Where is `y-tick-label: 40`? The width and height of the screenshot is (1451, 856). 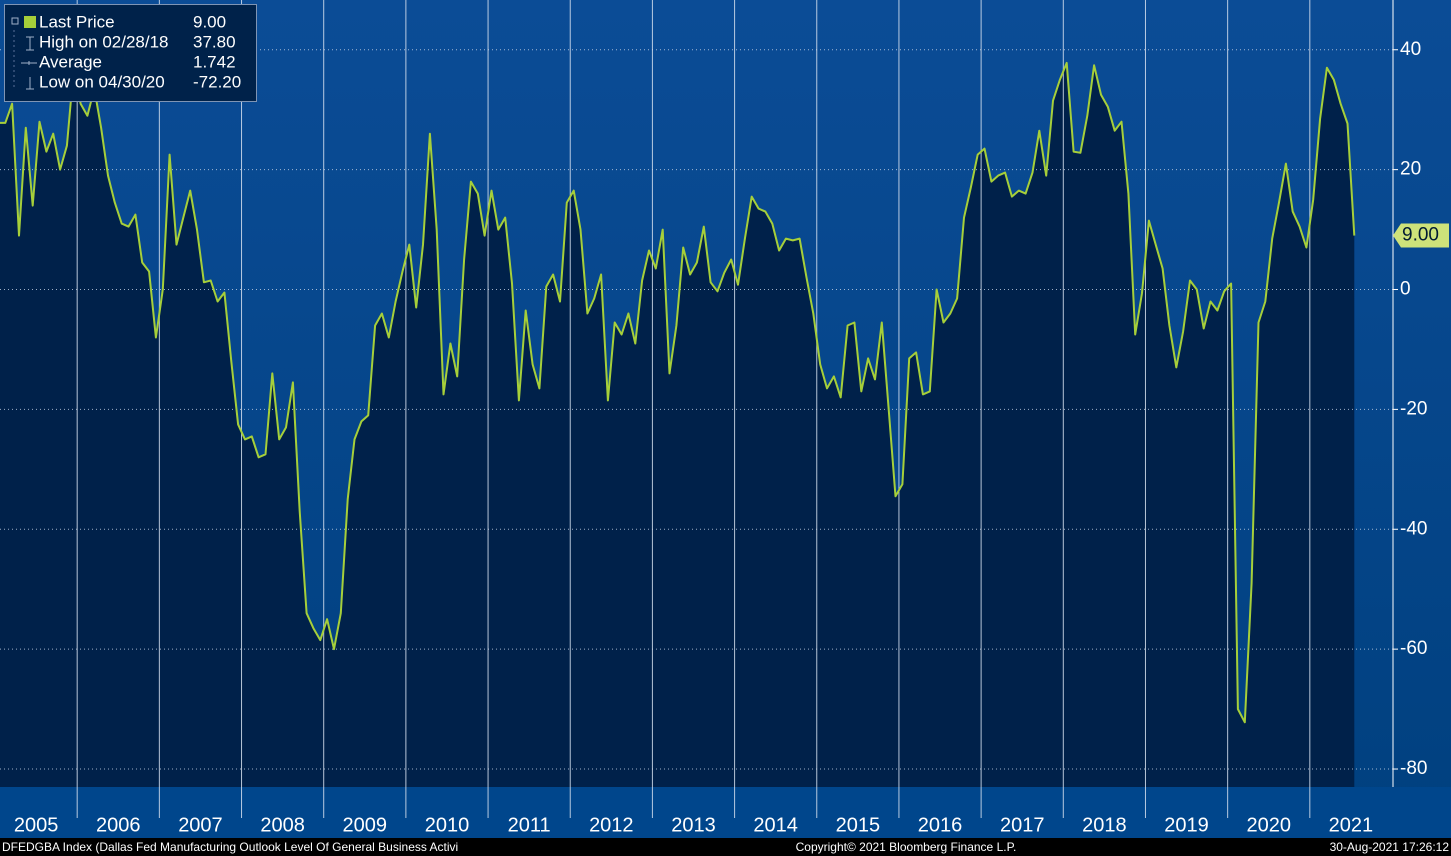 y-tick-label: 40 is located at coordinates (1410, 49).